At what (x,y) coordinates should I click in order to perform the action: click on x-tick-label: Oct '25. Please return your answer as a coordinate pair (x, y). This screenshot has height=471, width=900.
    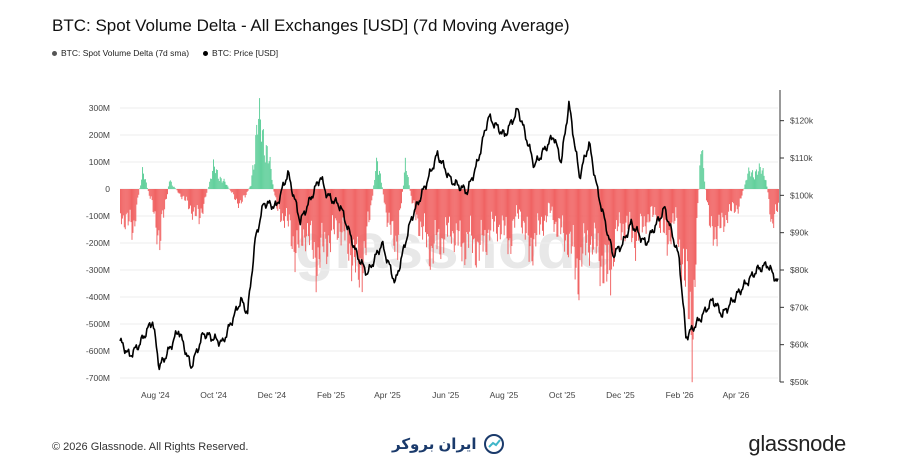
    Looking at the image, I should click on (562, 395).